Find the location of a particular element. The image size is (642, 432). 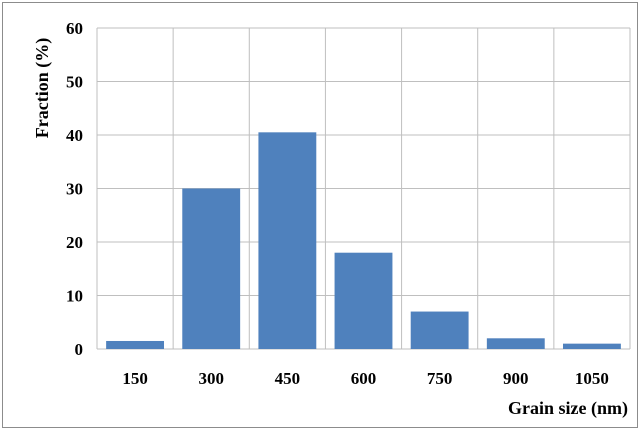

y-tick-labels: 0 10 20 30 40 50 60 is located at coordinates (74, 189).